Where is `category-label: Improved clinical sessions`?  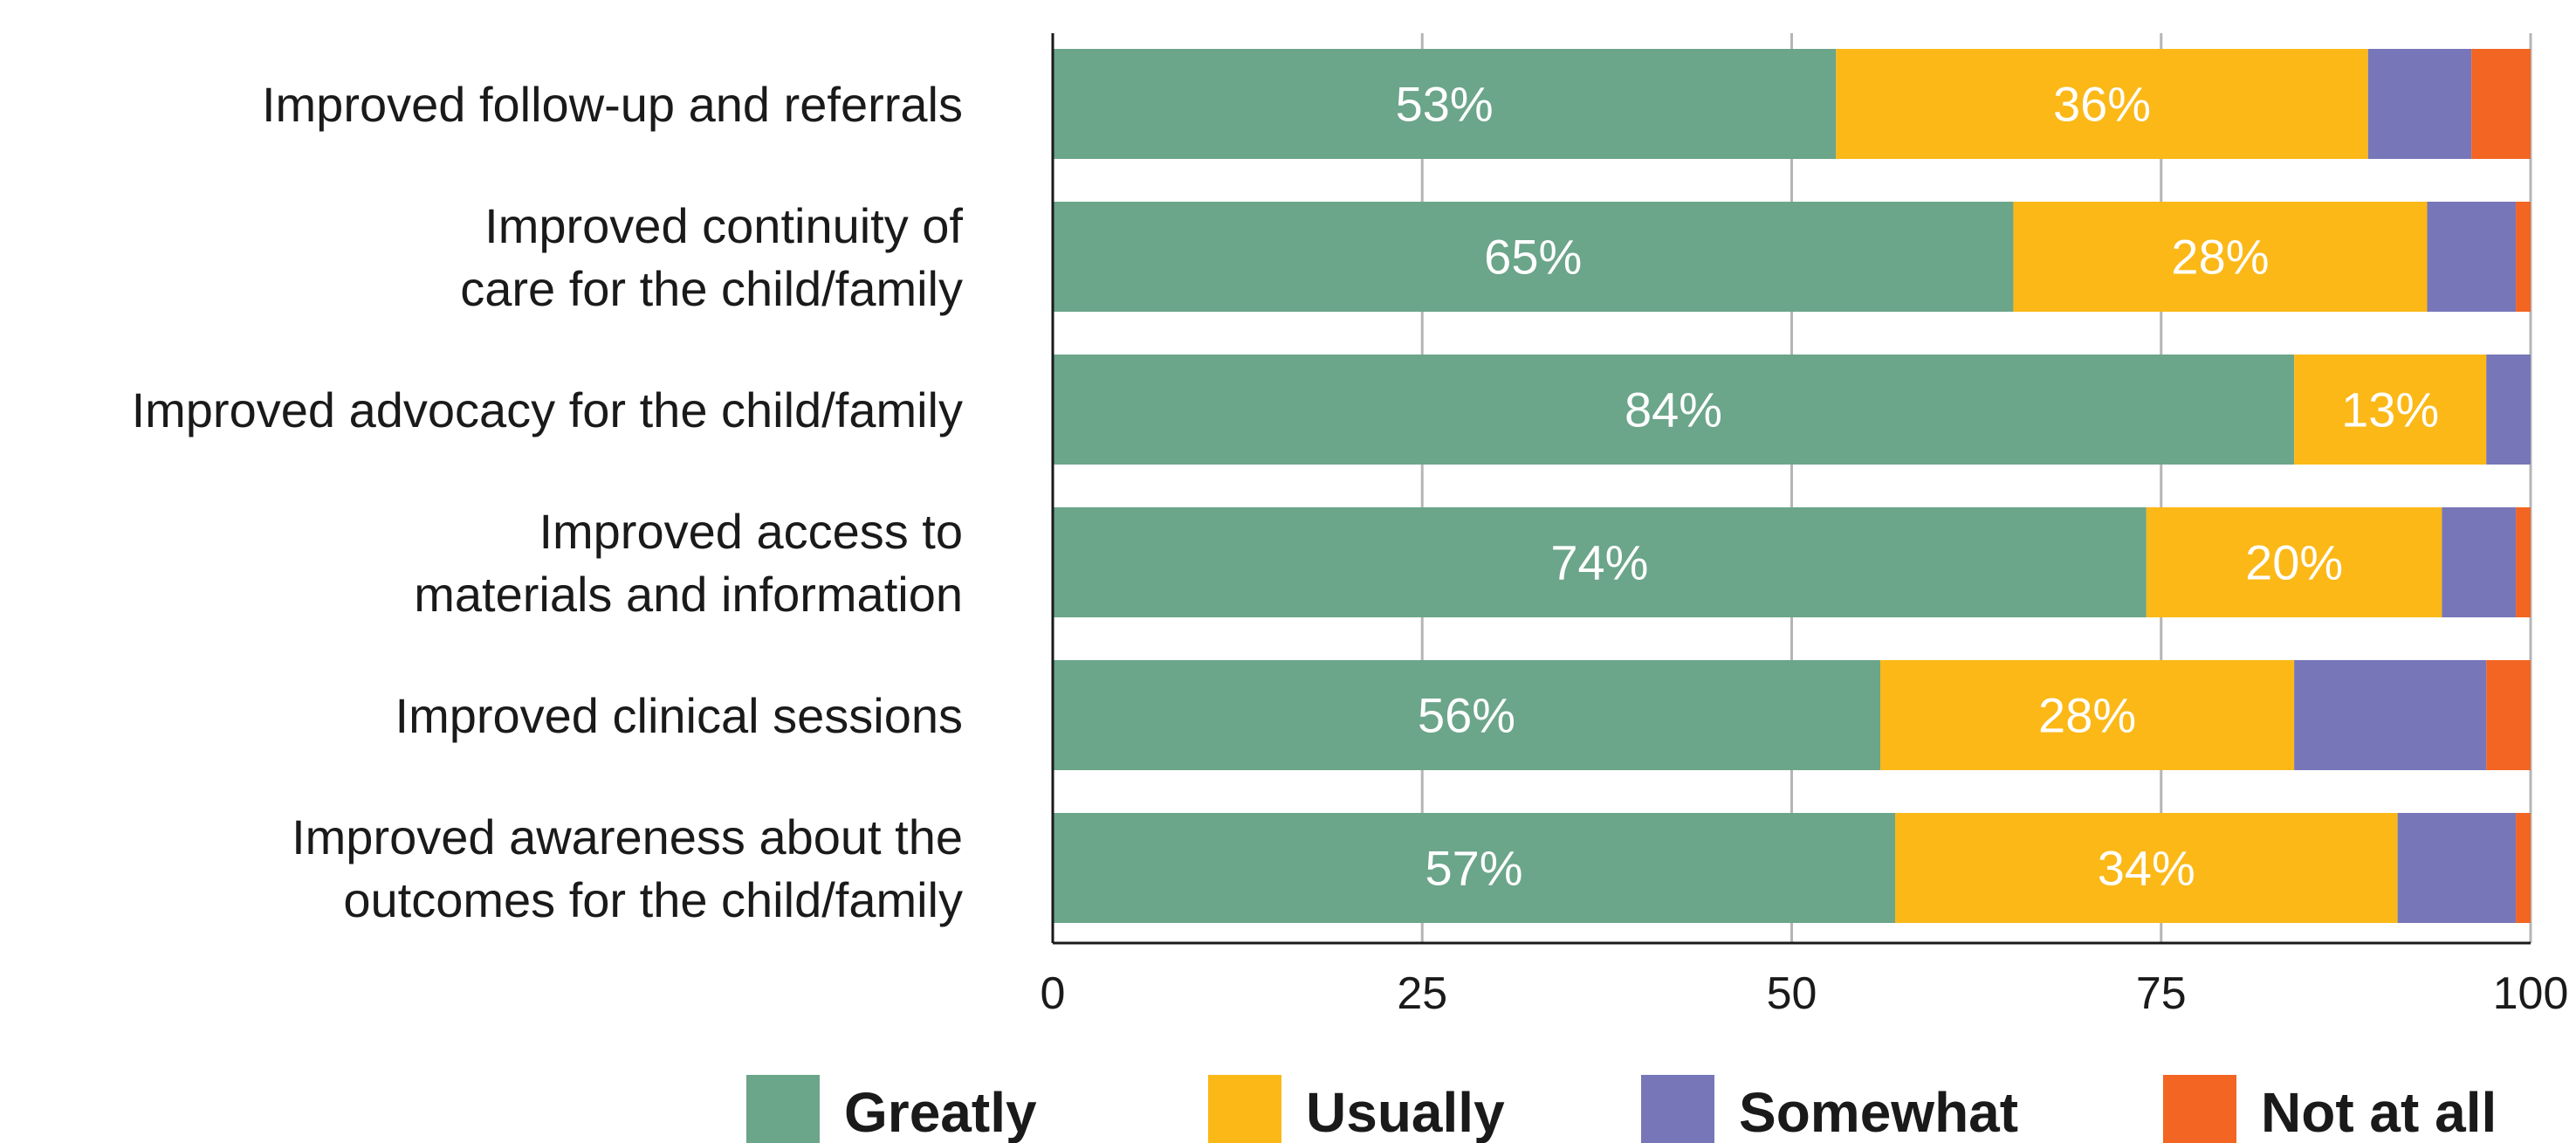 category-label: Improved clinical sessions is located at coordinates (679, 715).